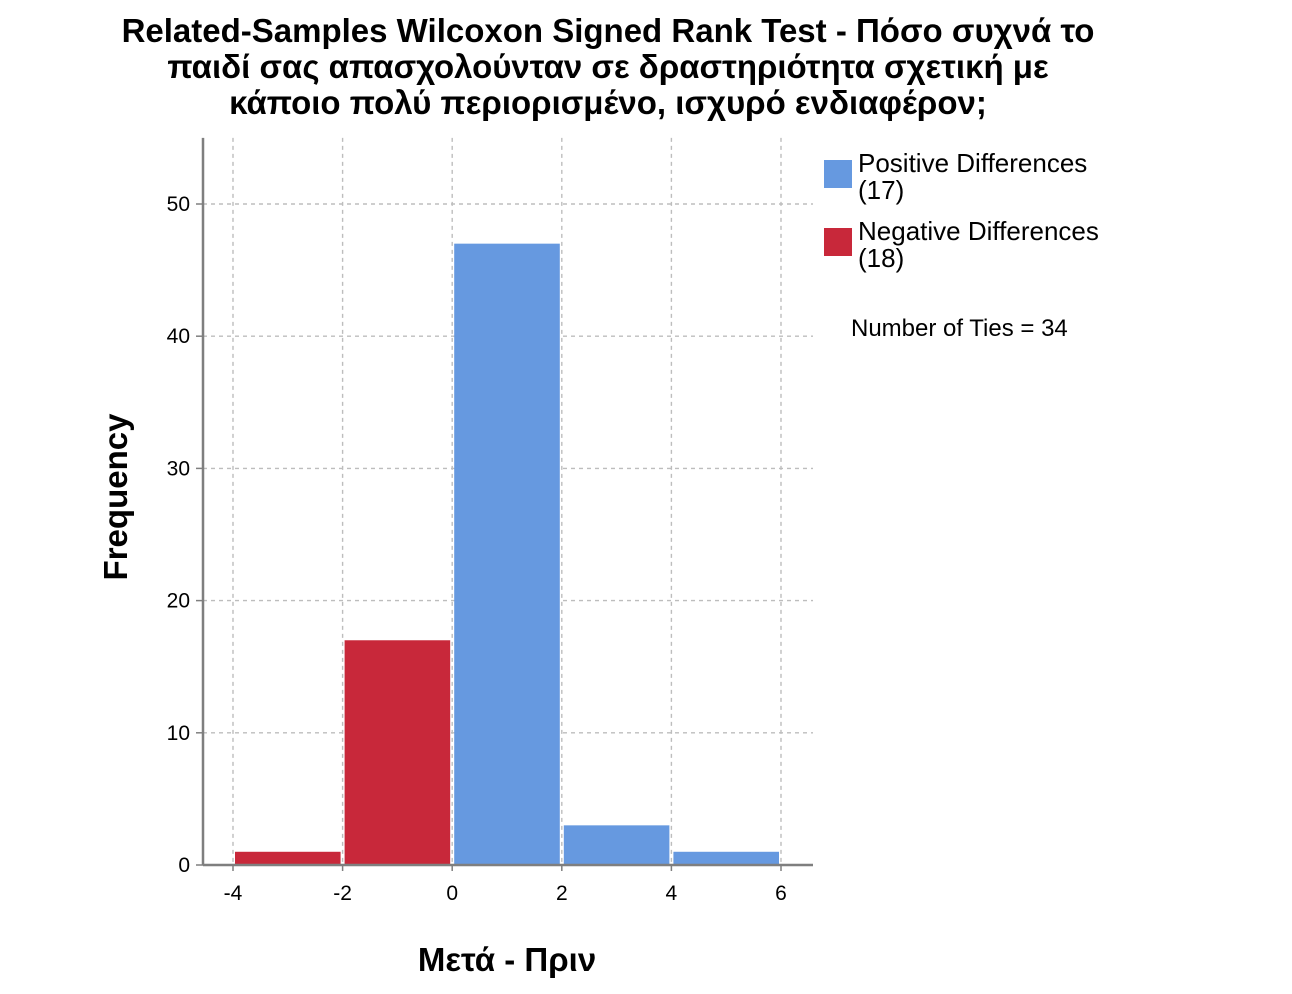 This screenshot has width=1292, height=994. What do you see at coordinates (184, 865) in the screenshot?
I see `y-tick-label: 0` at bounding box center [184, 865].